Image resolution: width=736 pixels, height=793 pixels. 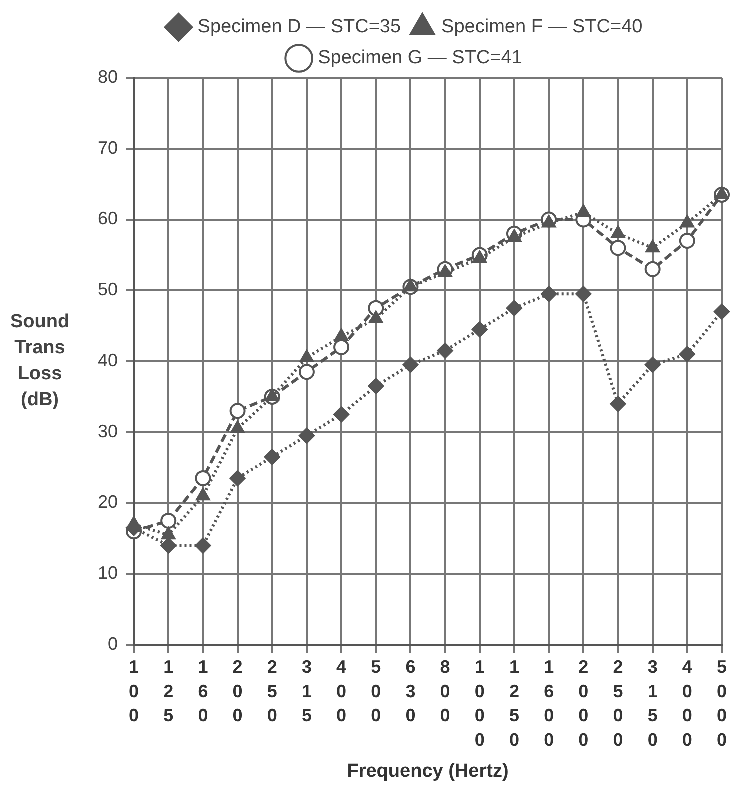 I want to click on x-tick-label: 2500, so click(x=618, y=703).